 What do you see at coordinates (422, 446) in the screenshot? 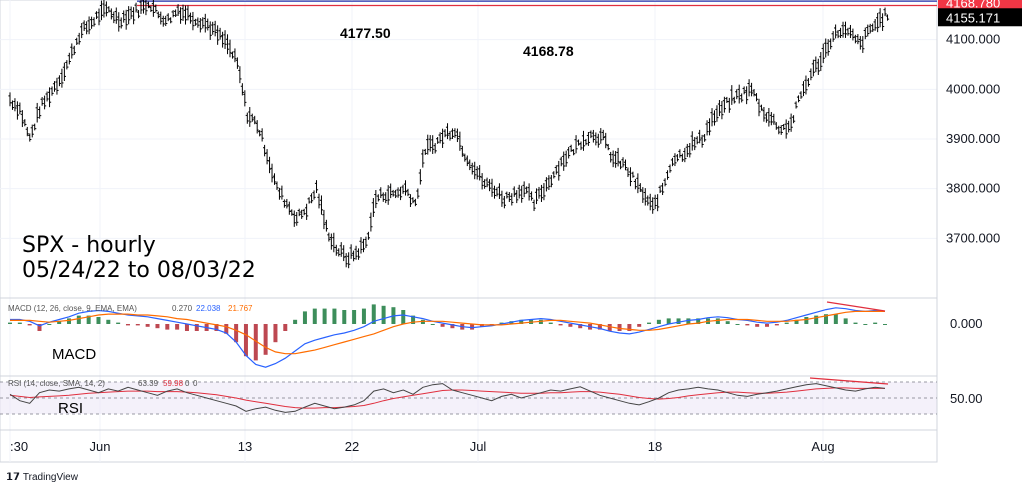
I see `time-axis: :30 Jun 13 22 Jul 18 Aug` at bounding box center [422, 446].